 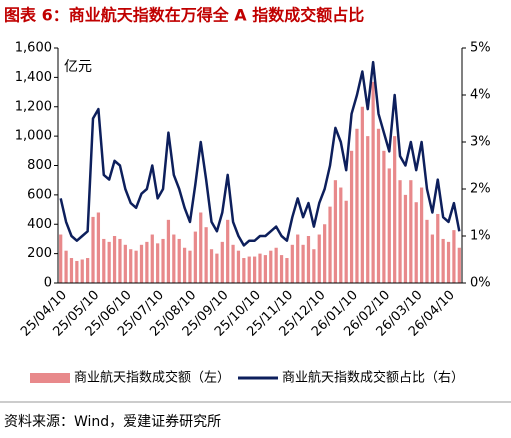 What do you see at coordinates (33, 48) in the screenshot?
I see `y-tick-label: 1,600` at bounding box center [33, 48].